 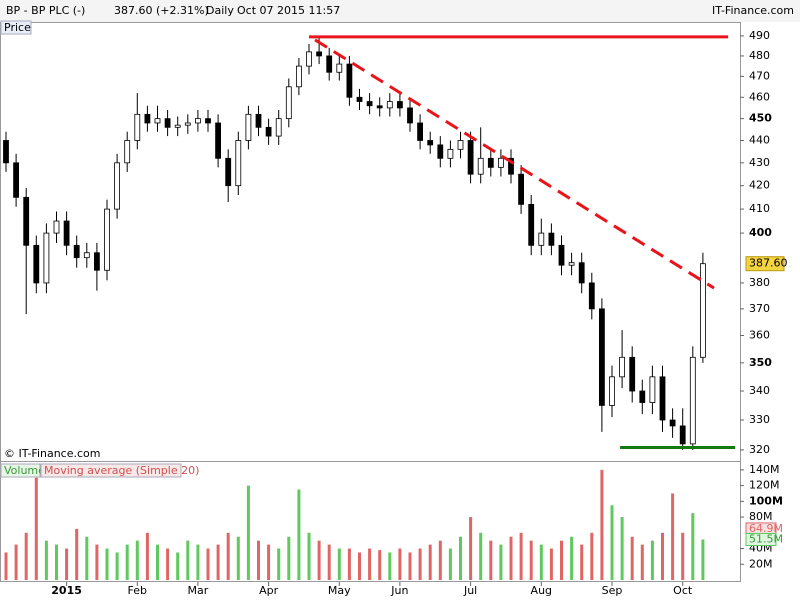 I want to click on y-tick-label: 370, so click(x=759, y=308).